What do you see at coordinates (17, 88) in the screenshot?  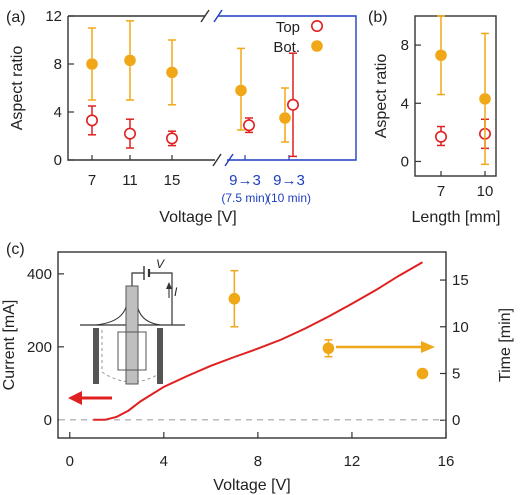 I see `panel-a-y-axis-label: Aspect ratio` at bounding box center [17, 88].